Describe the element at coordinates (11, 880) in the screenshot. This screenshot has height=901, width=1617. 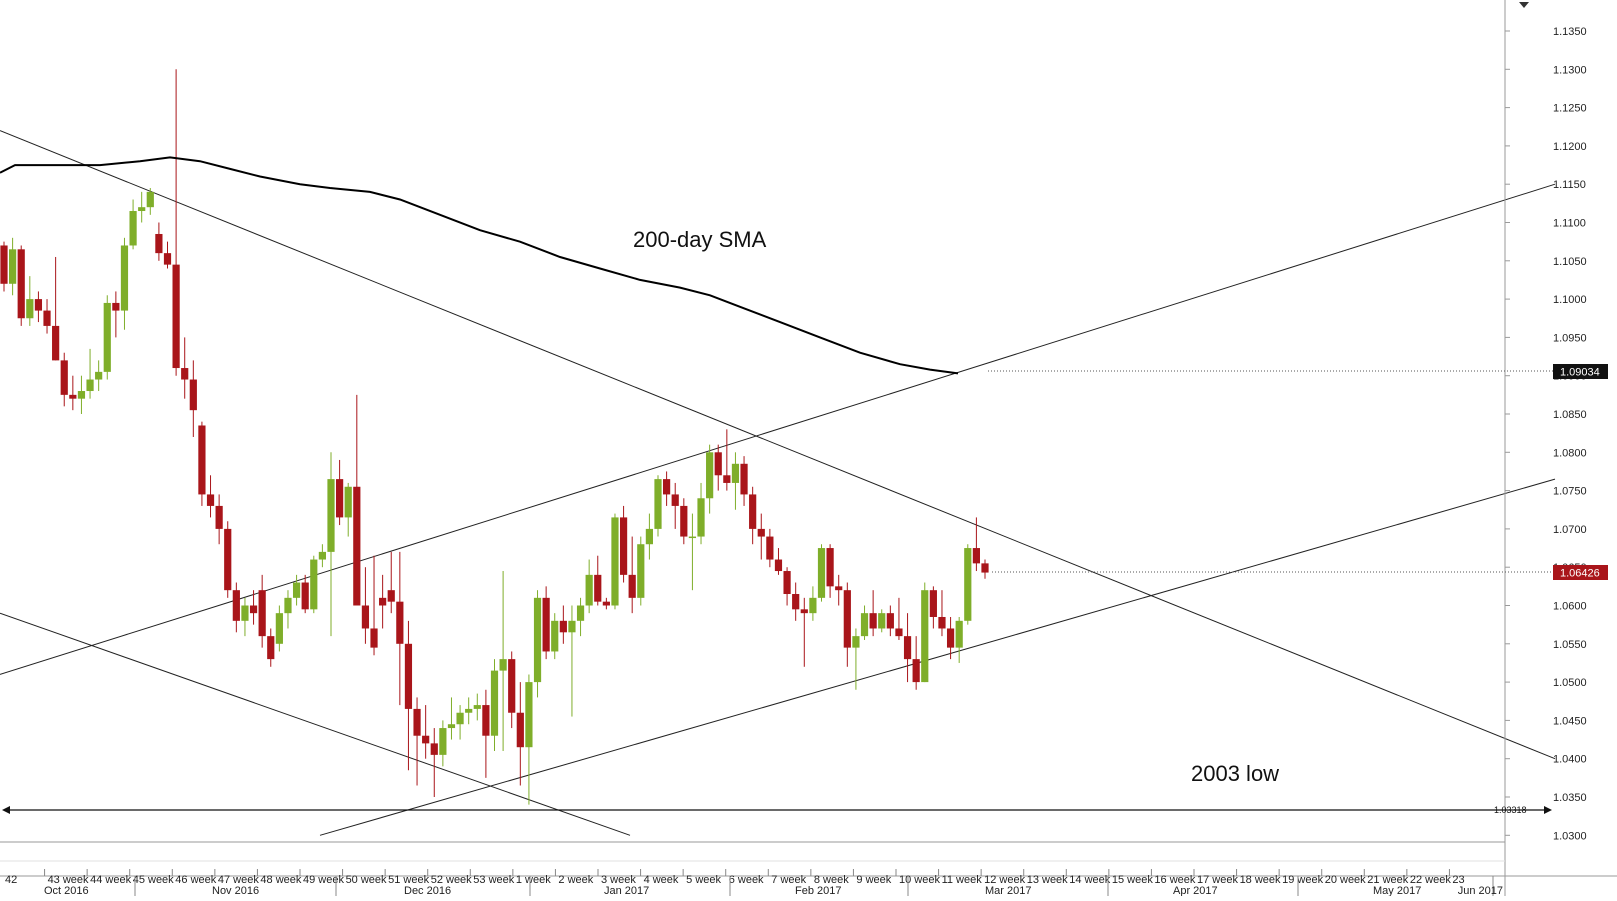
I see `week-label: 42` at that location.